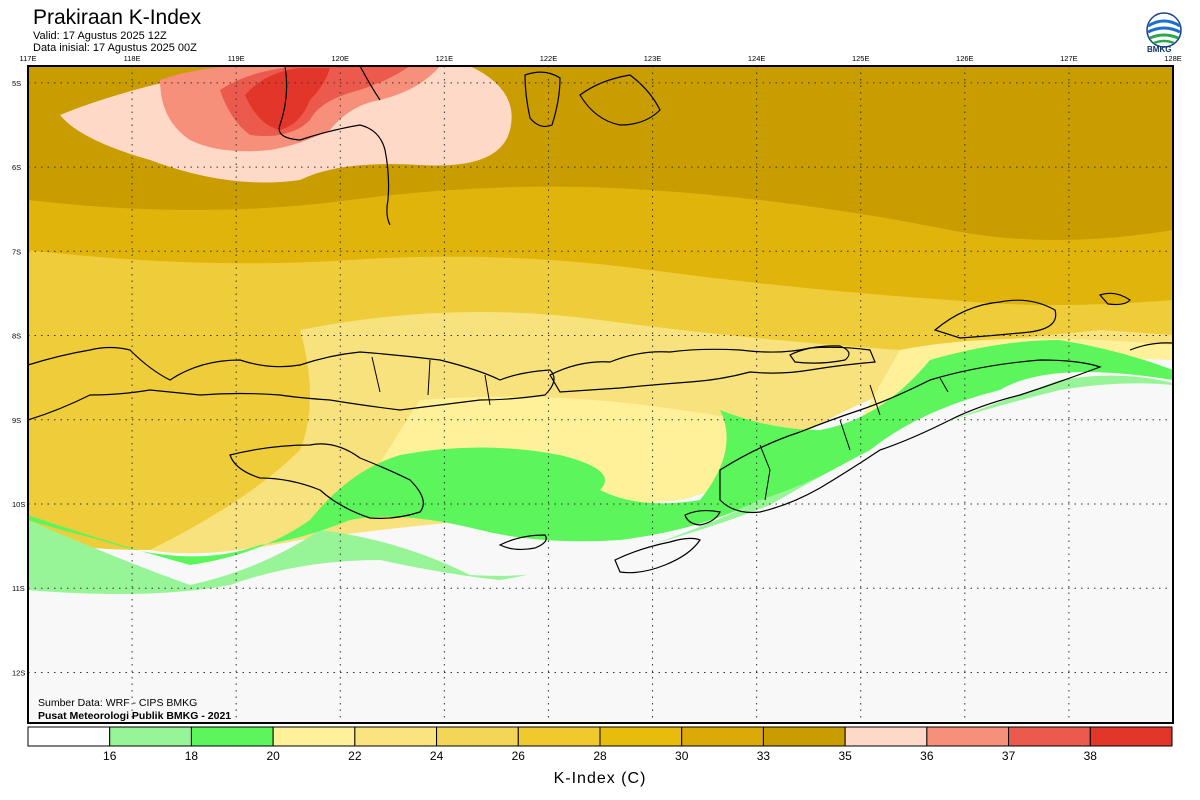 The height and width of the screenshot is (800, 1200). I want to click on coastline-sulawesi-tip, so click(370, 83).